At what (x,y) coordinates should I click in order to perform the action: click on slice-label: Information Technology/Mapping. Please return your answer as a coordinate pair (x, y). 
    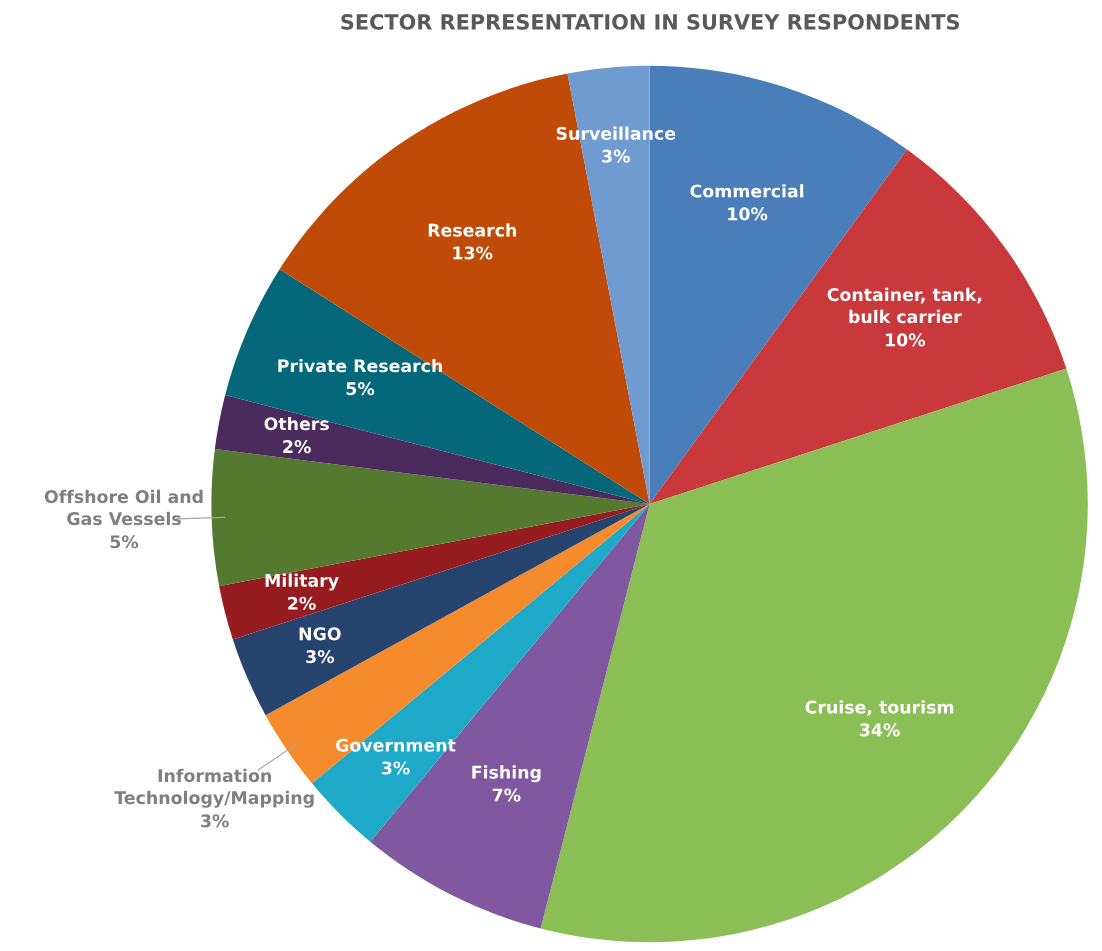
    Looking at the image, I should click on (214, 788).